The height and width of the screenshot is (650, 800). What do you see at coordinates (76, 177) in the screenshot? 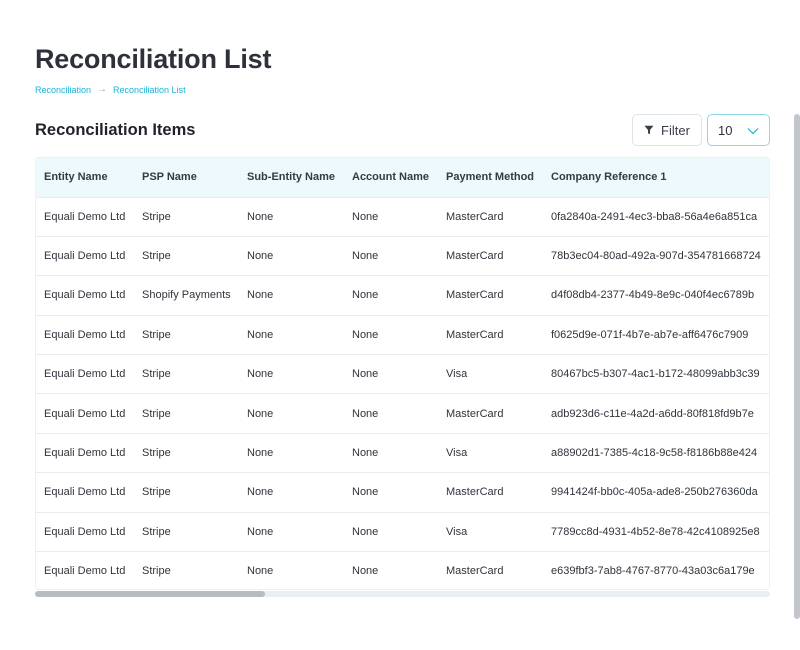
I see `column-header: Entity Name` at bounding box center [76, 177].